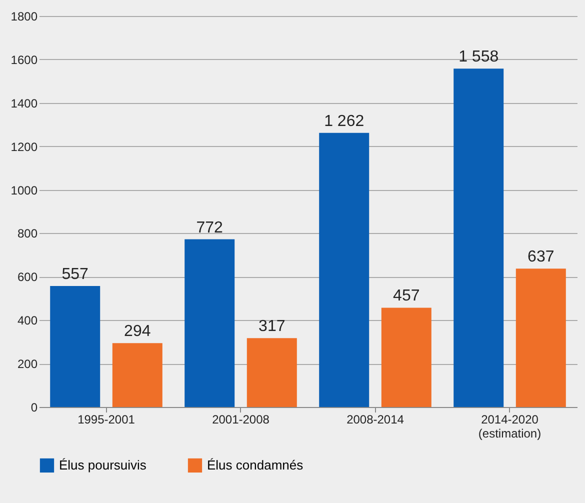  Describe the element at coordinates (107, 419) in the screenshot. I see `x-tick-label: 1995-2001` at that location.